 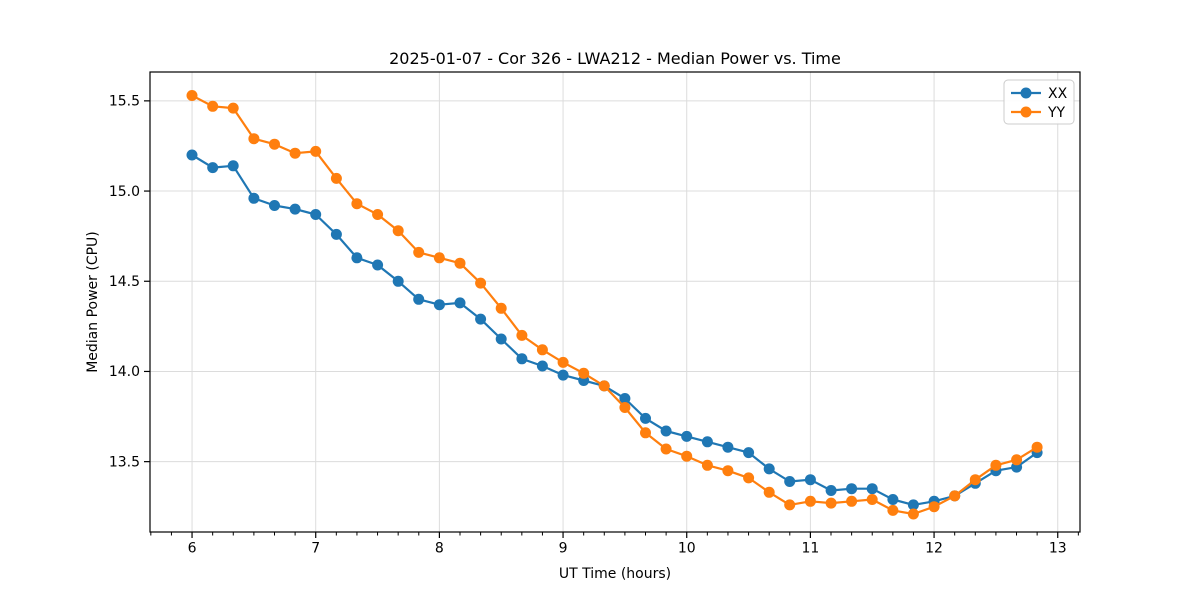 What do you see at coordinates (124, 372) in the screenshot?
I see `y-tick-label: 14.0` at bounding box center [124, 372].